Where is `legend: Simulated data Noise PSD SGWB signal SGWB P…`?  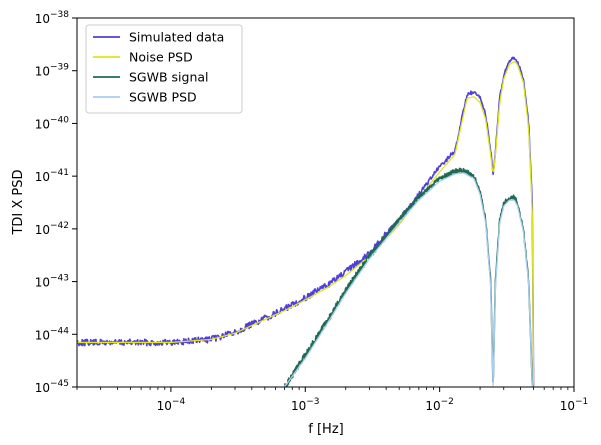 legend: Simulated data Noise PSD SGWB signal SGWB P… is located at coordinates (164, 69).